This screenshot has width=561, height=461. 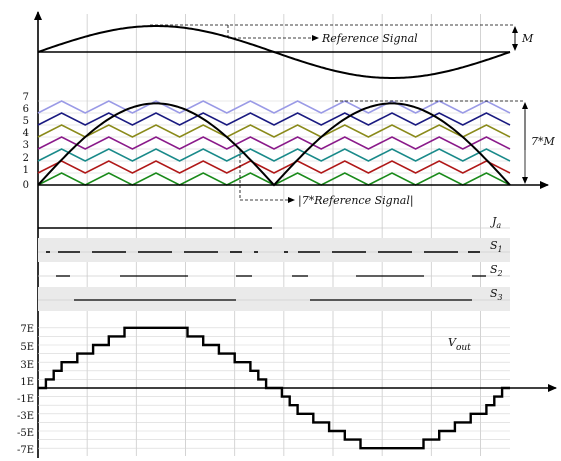 What do you see at coordinates (26, 121) in the screenshot?
I see `carrier-tick-5: 5` at bounding box center [26, 121].